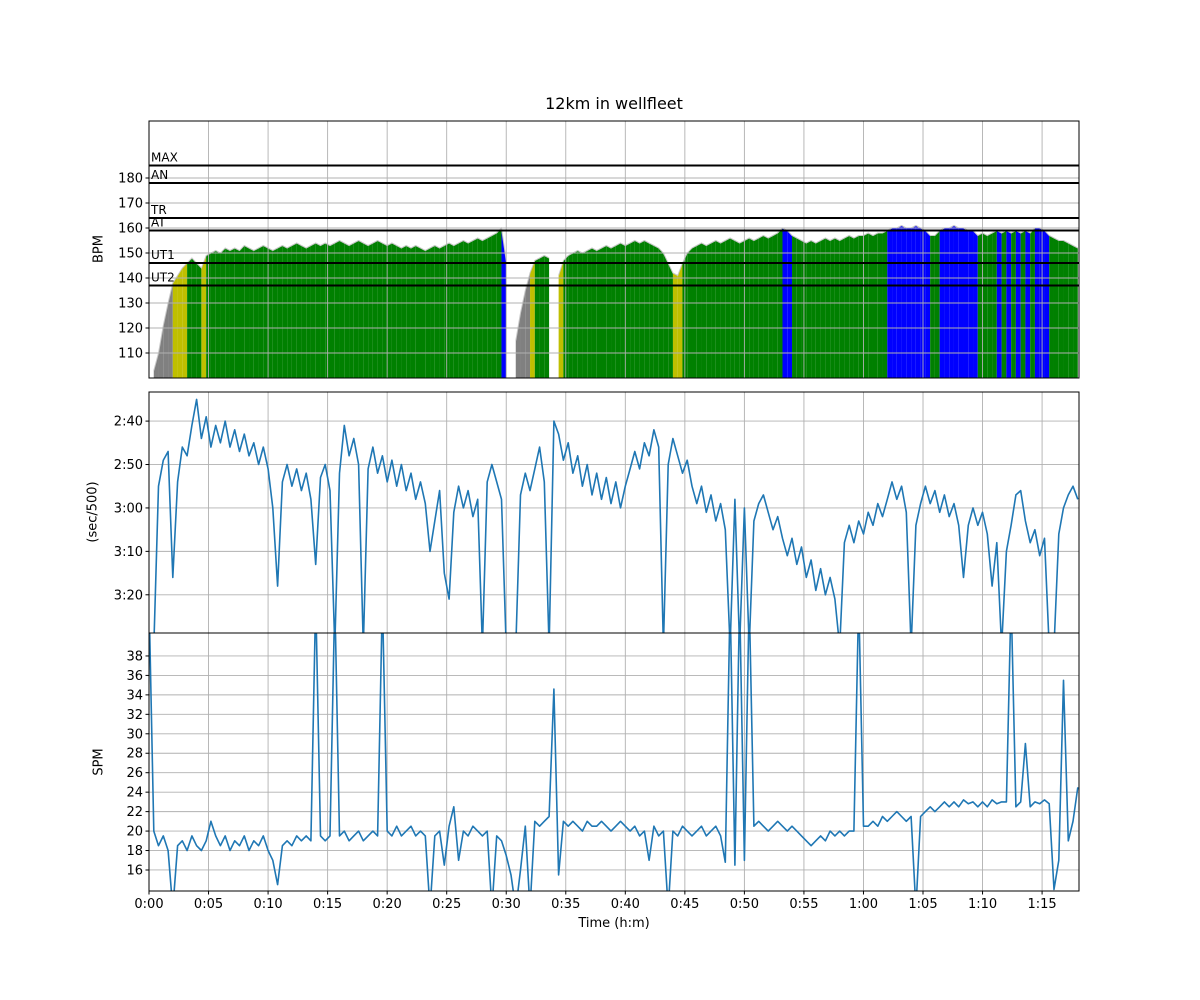 Image resolution: width=1200 pixels, height=1000 pixels. Describe the element at coordinates (134, 812) in the screenshot. I see `svg-text: 22` at that location.